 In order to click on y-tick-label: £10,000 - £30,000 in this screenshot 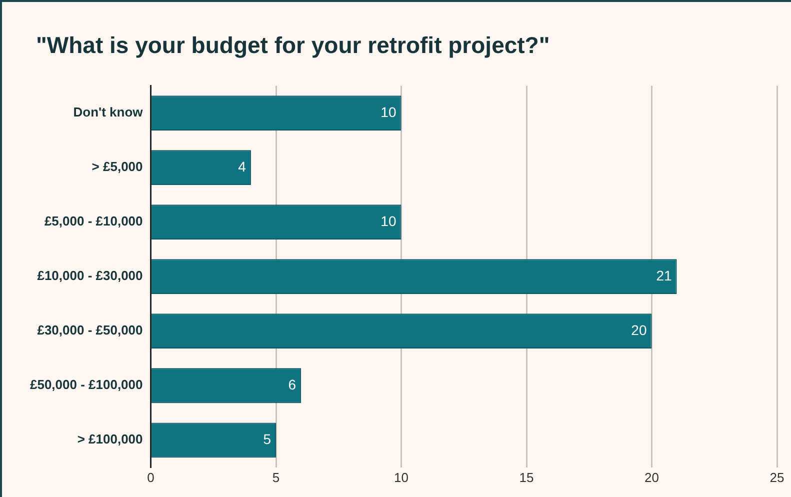, I will do `click(90, 276)`.